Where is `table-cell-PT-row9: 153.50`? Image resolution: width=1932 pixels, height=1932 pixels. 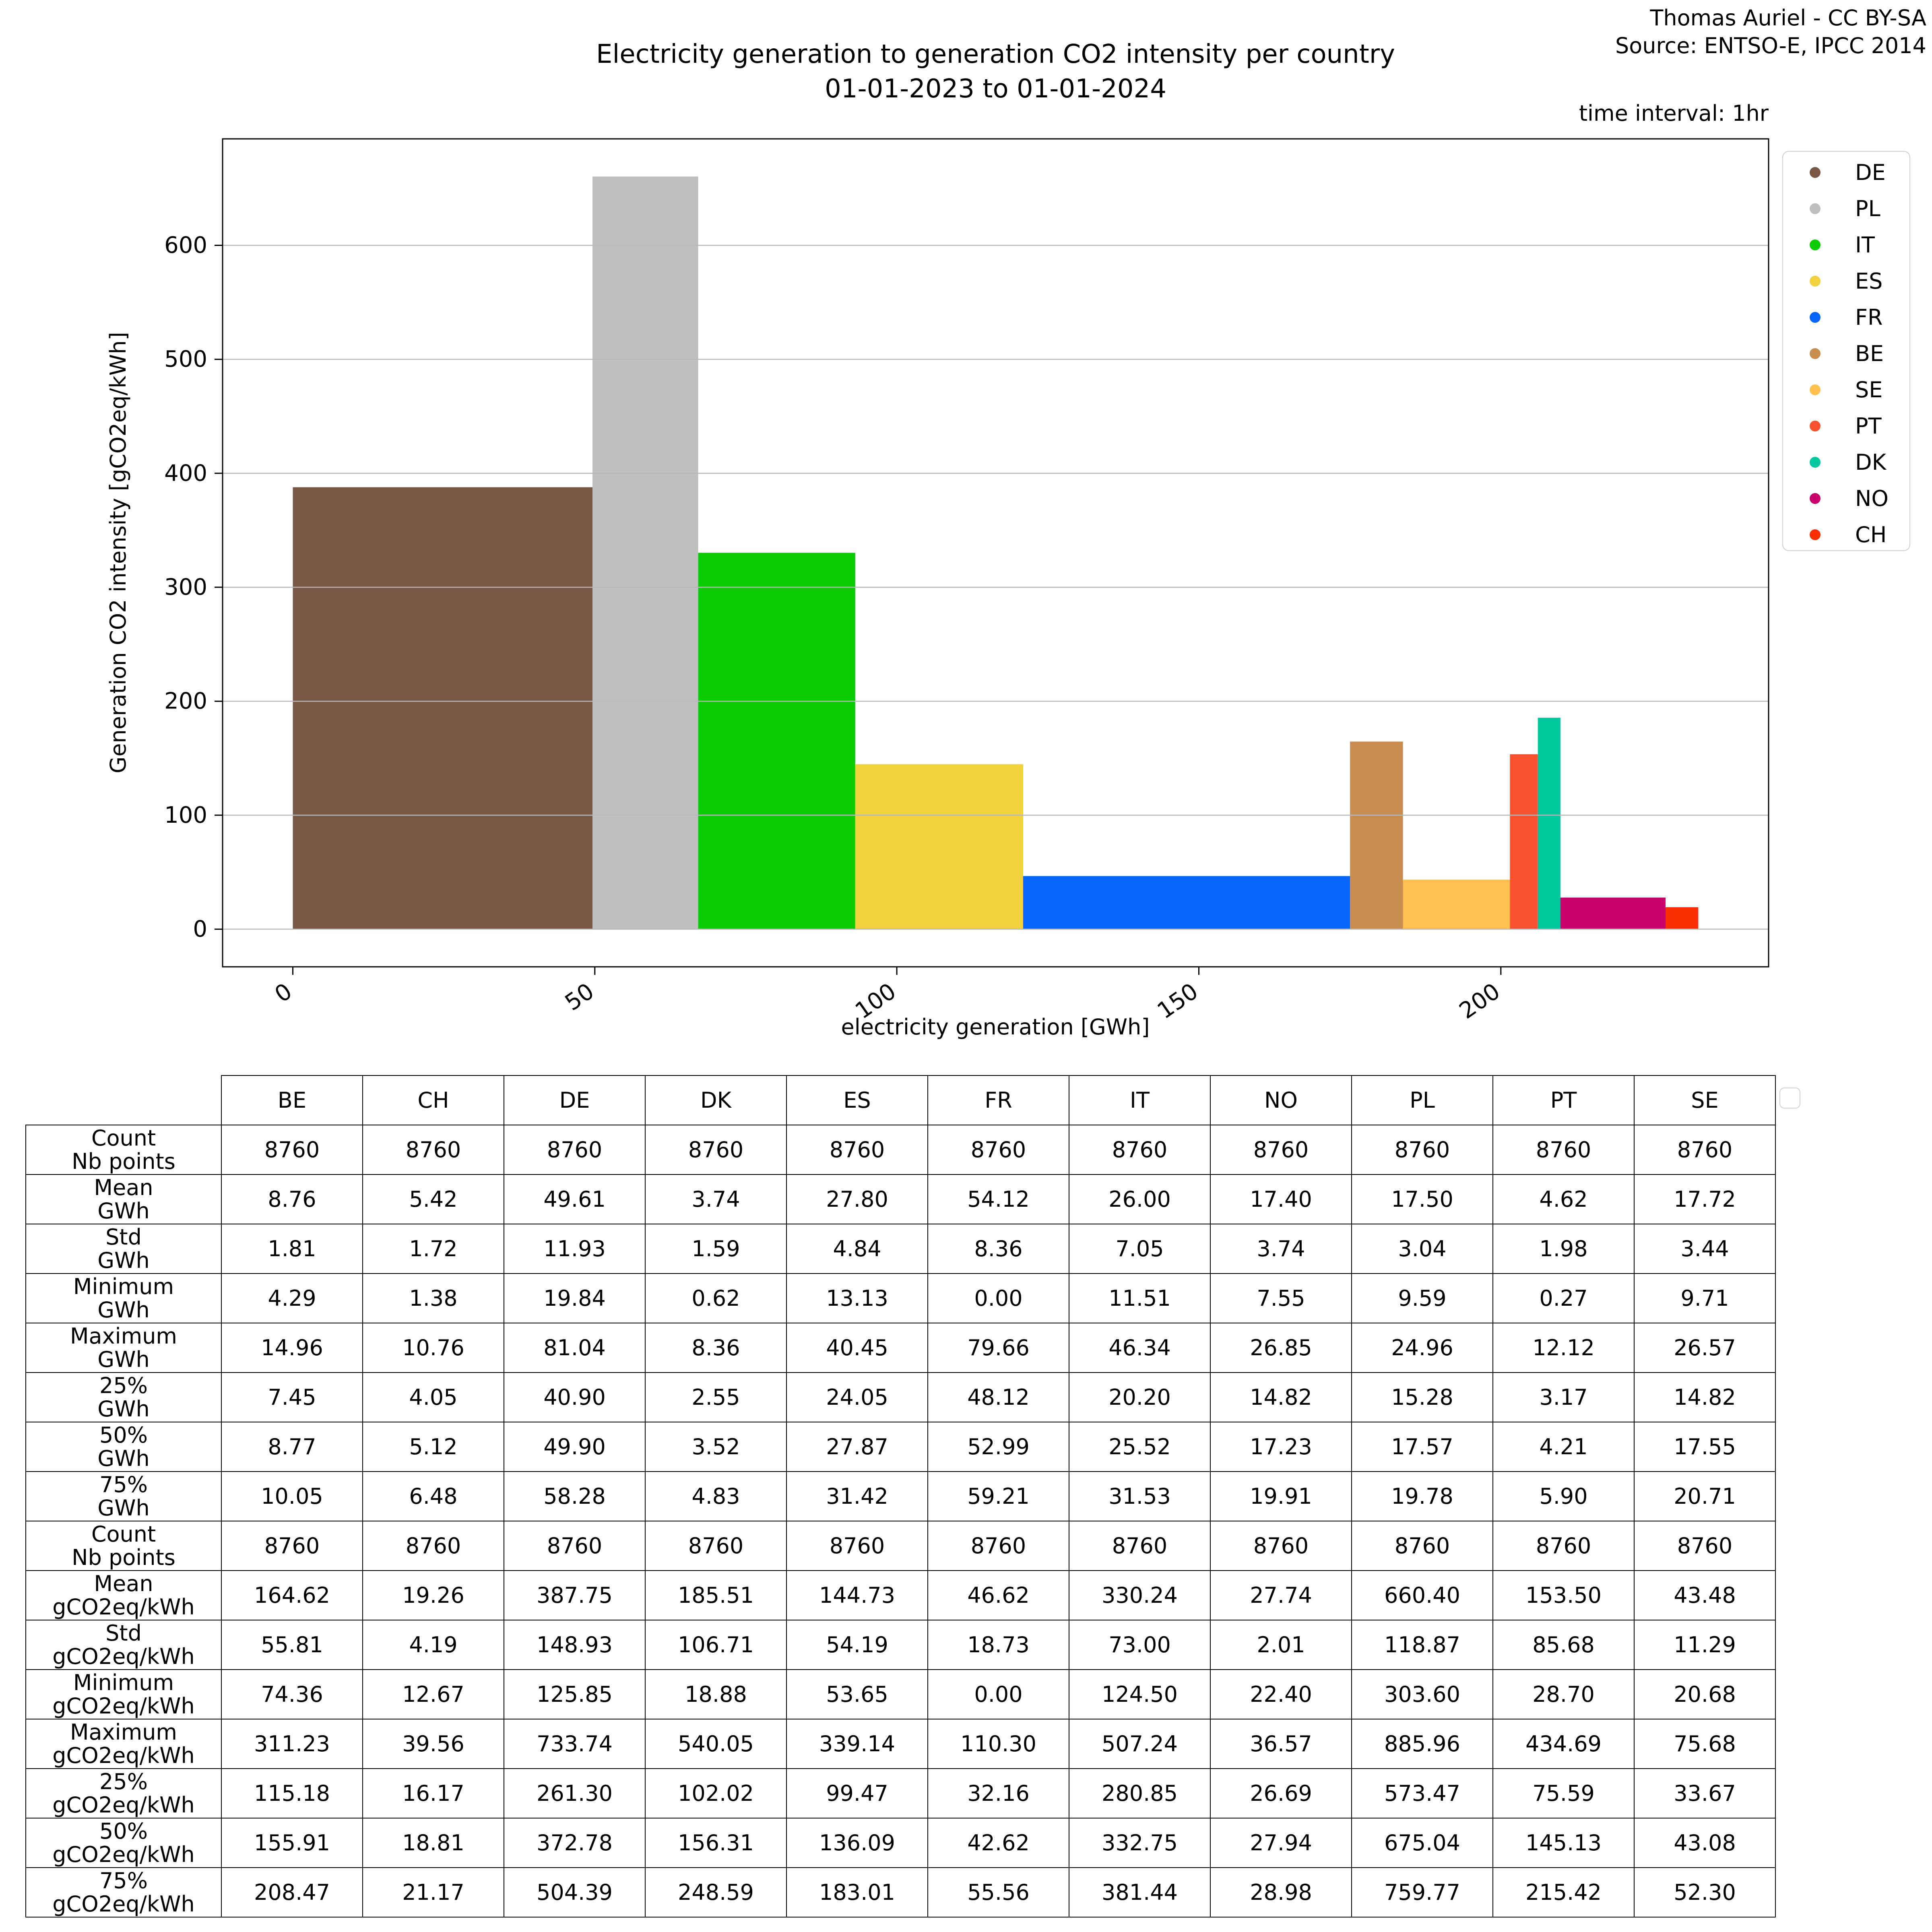 table-cell-PT-row9: 153.50 is located at coordinates (1563, 1595).